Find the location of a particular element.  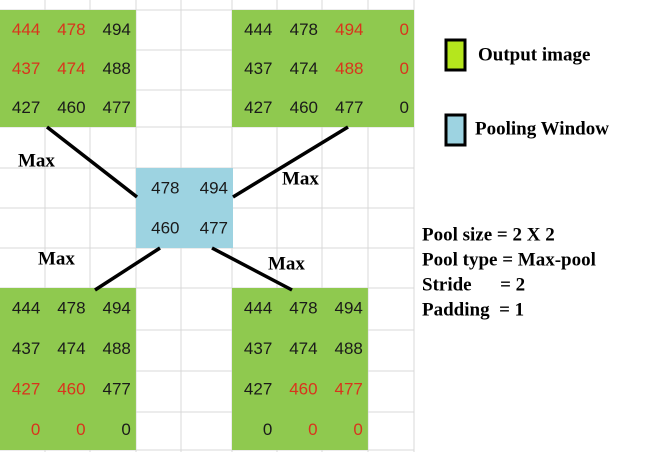

info-line: Pool type = Max-pool is located at coordinates (509, 259).